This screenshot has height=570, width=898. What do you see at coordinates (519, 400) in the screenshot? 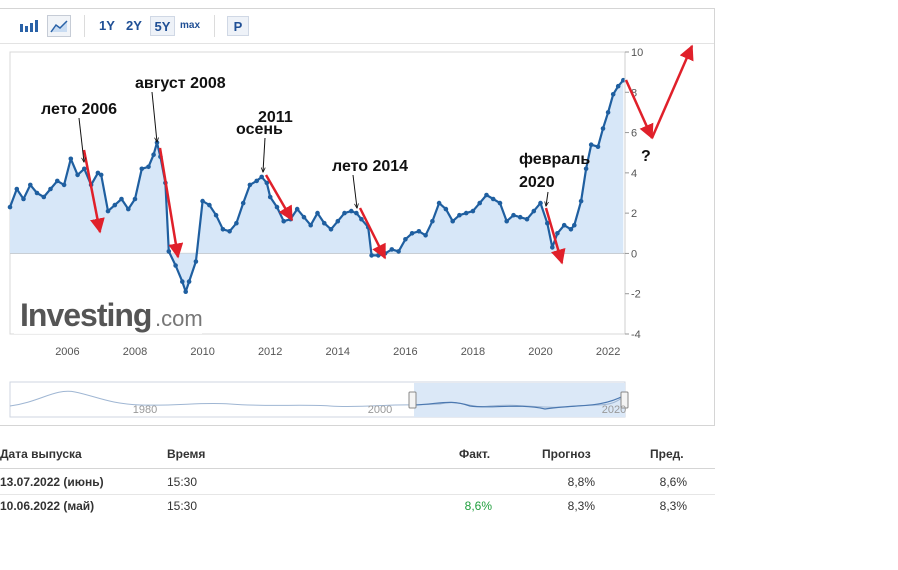
I see `navigator-selection` at bounding box center [519, 400].